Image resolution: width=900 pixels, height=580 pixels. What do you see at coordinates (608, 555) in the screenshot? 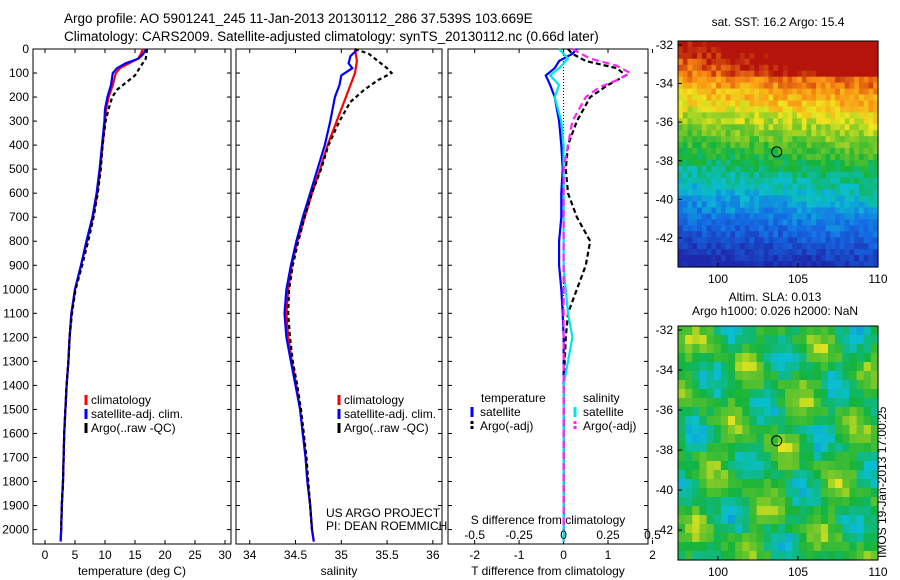
I see `difference-xtick-label: 1` at bounding box center [608, 555].